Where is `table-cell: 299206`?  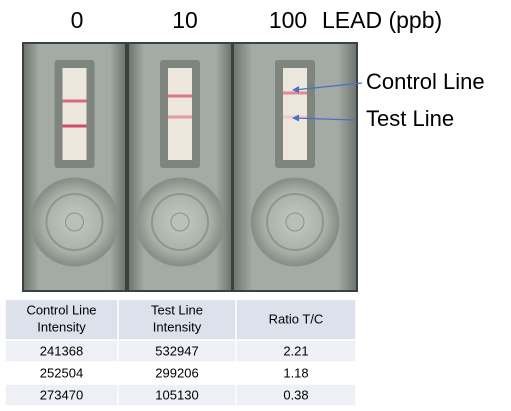
table-cell: 299206 is located at coordinates (176, 372).